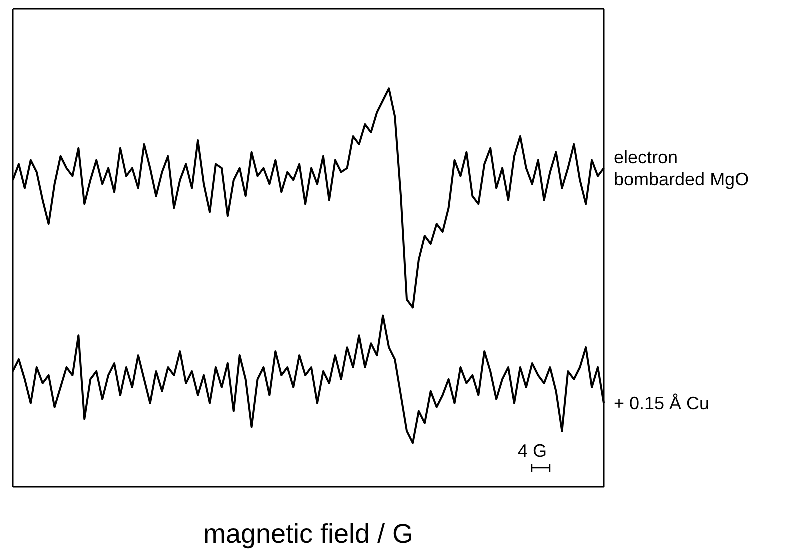  What do you see at coordinates (662, 403) in the screenshot?
I see `series-label: + 0.15 Å Cu` at bounding box center [662, 403].